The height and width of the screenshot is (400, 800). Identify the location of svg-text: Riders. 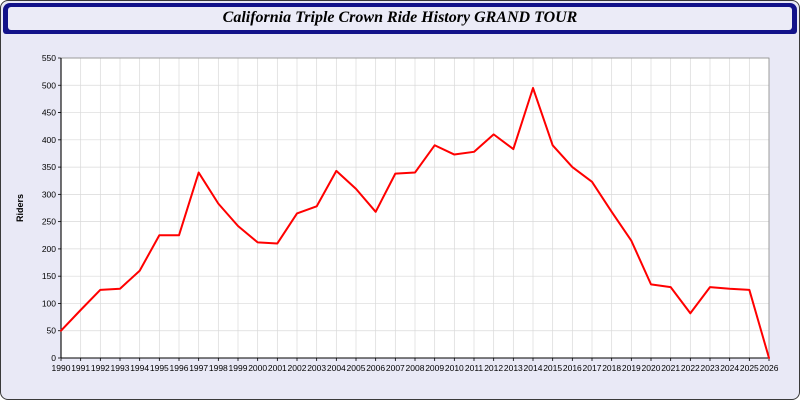
(20, 208).